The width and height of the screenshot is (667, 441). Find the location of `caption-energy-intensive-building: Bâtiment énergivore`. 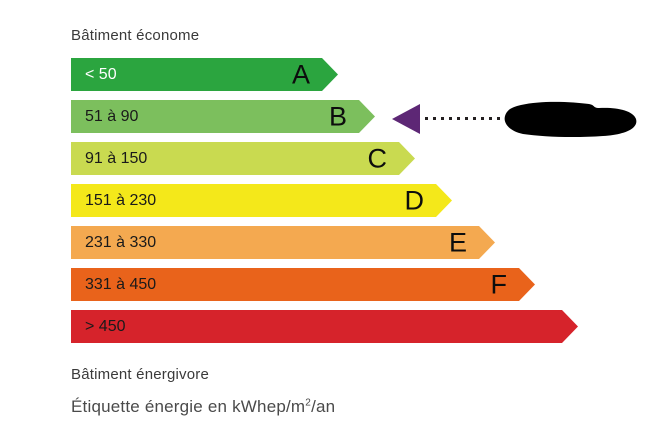

caption-energy-intensive-building: Bâtiment énergivore is located at coordinates (140, 374).